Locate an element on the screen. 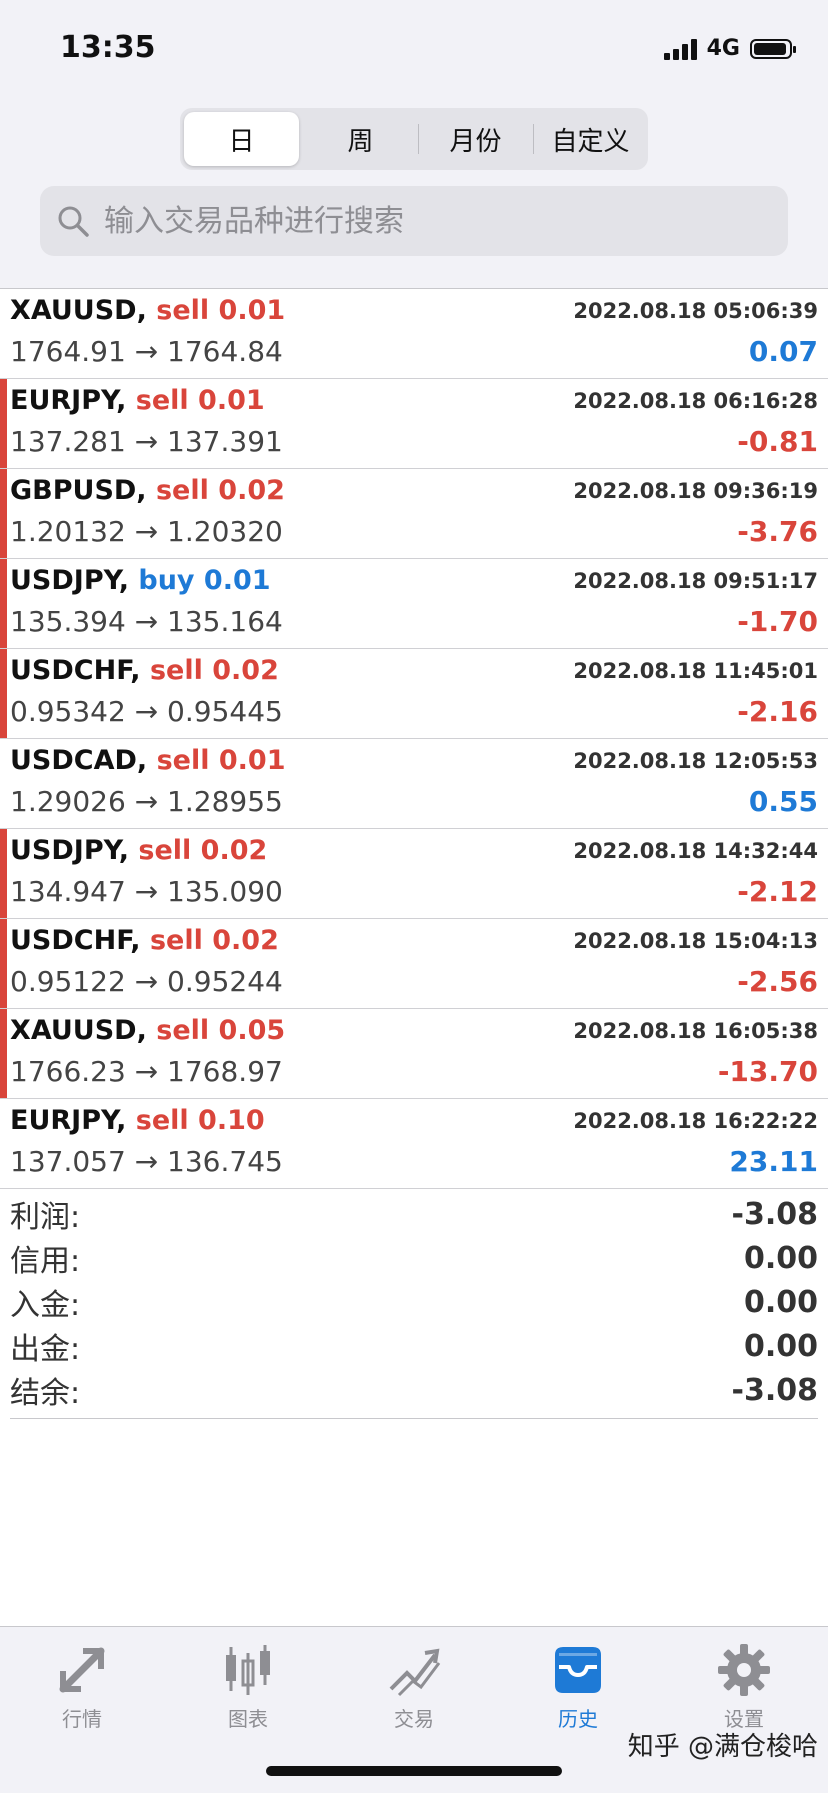 This screenshot has width=828, height=1793. summary-deposit: 入金: 0.00 is located at coordinates (414, 1302).